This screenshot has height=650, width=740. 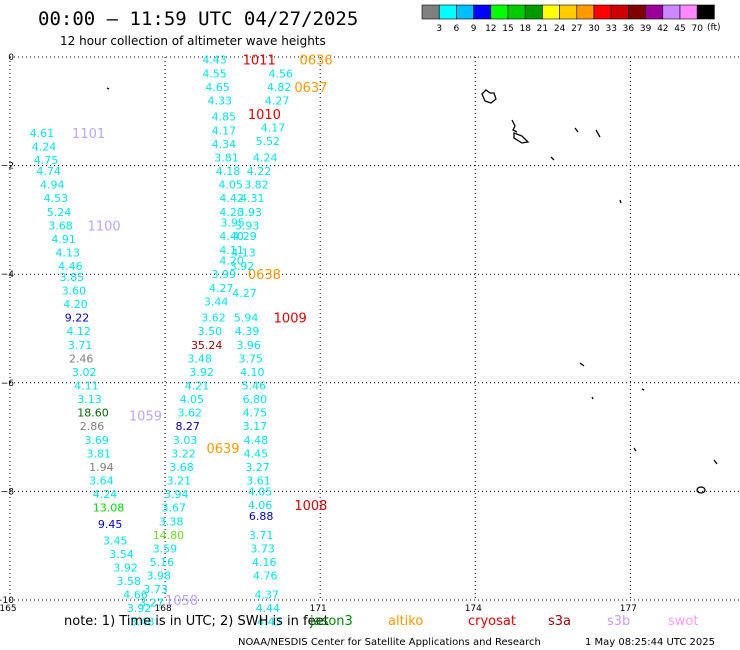 I want to click on swh-value: 4.82, so click(x=279, y=87).